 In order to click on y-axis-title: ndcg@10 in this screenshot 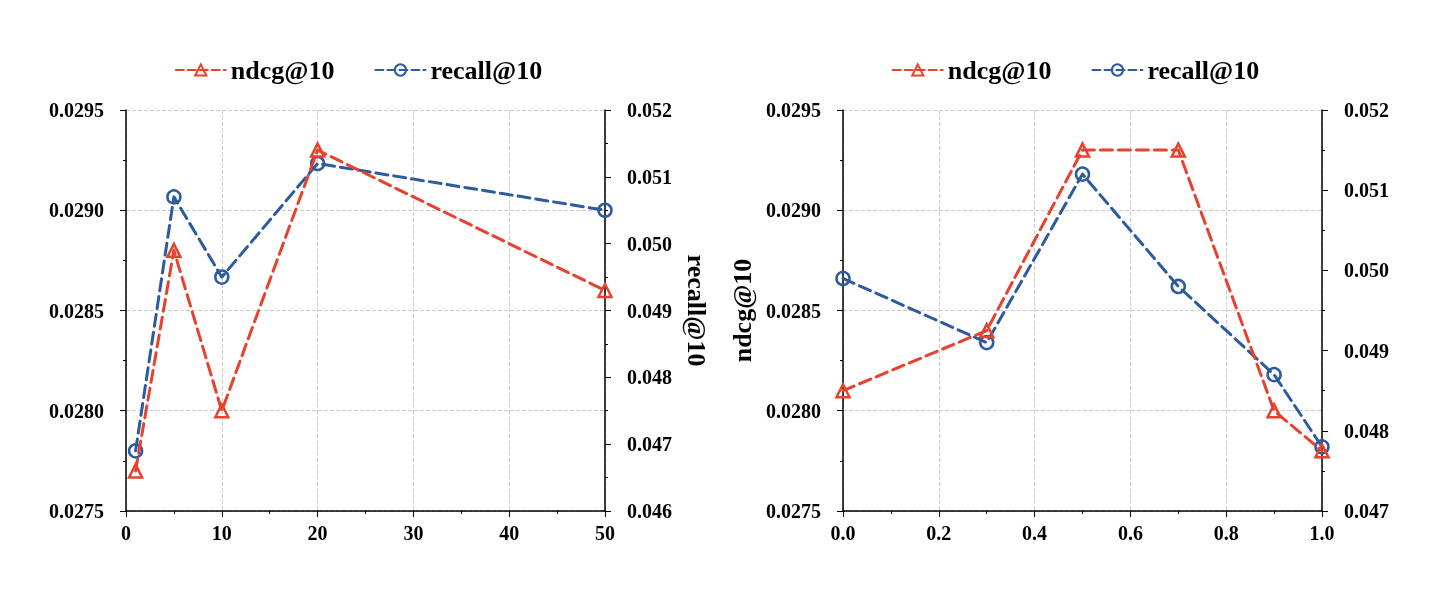, I will do `click(742, 310)`.